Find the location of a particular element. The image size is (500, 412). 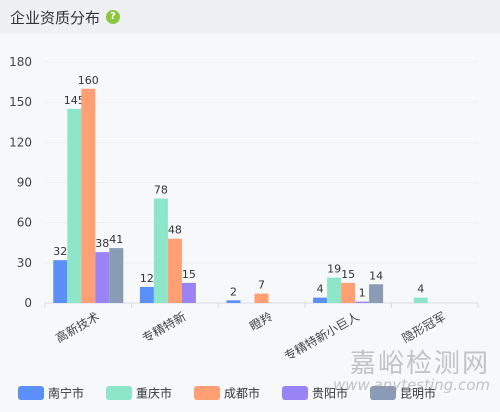

y-tick-label: 120 is located at coordinates (20, 142).